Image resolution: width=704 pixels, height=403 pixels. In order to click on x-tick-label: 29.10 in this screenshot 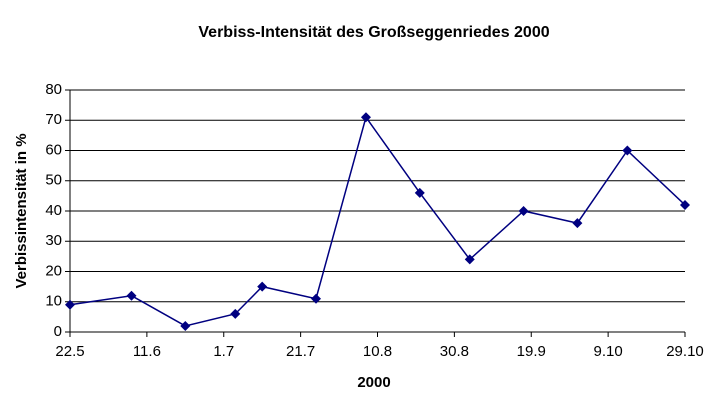, I will do `click(685, 351)`.